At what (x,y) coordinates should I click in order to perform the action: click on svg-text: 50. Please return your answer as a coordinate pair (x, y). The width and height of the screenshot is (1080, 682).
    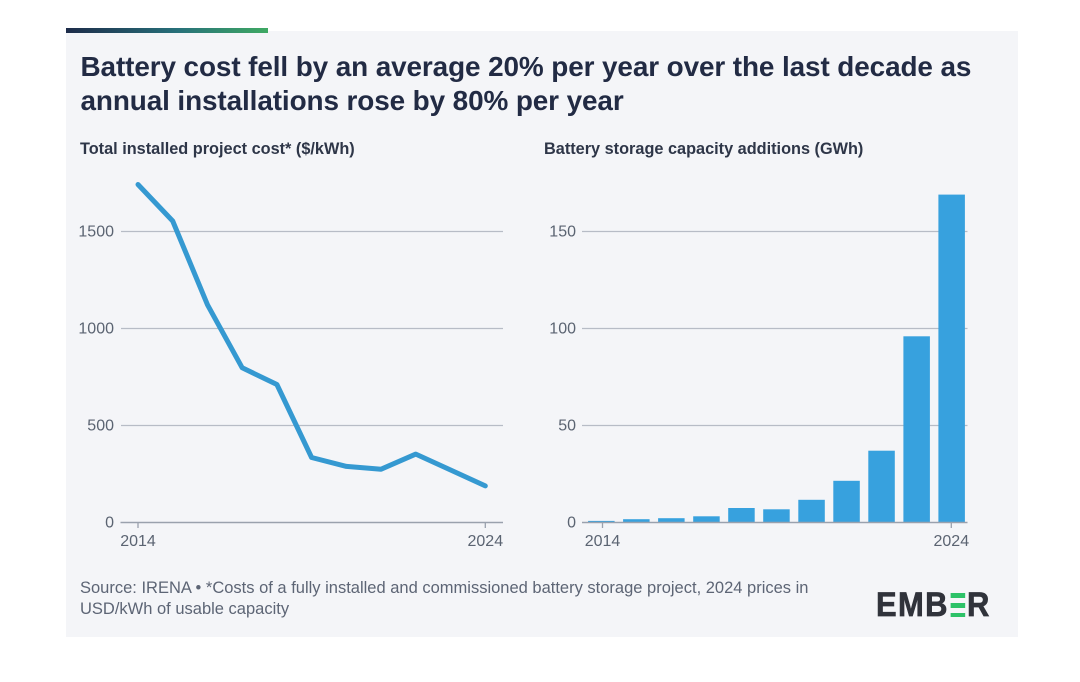
    Looking at the image, I should click on (567, 426).